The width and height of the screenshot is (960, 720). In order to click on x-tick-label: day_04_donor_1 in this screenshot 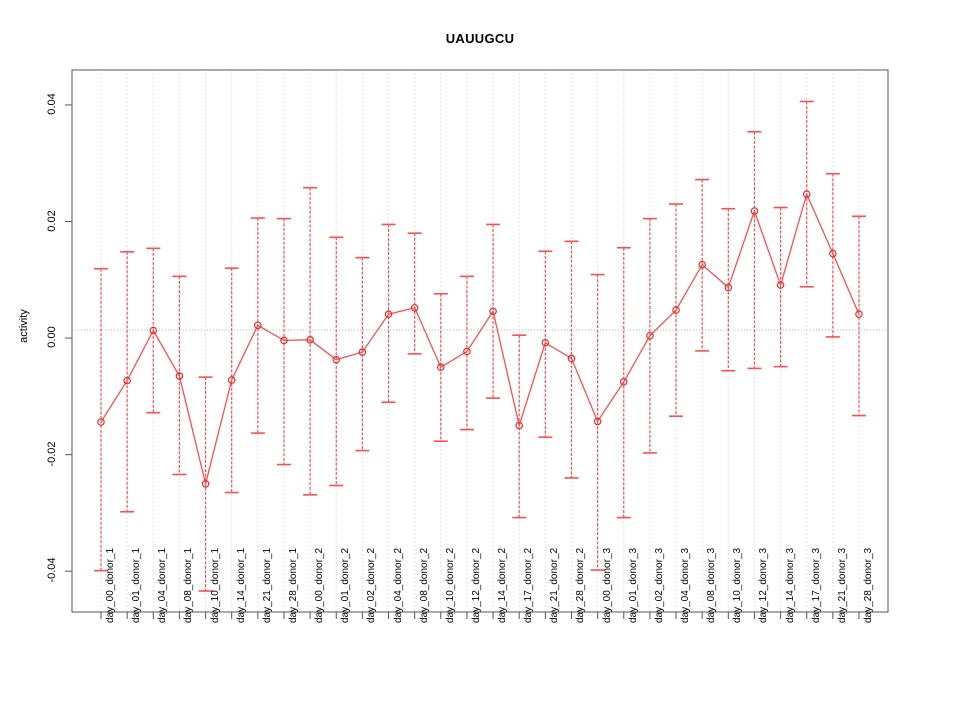, I will do `click(163, 585)`.